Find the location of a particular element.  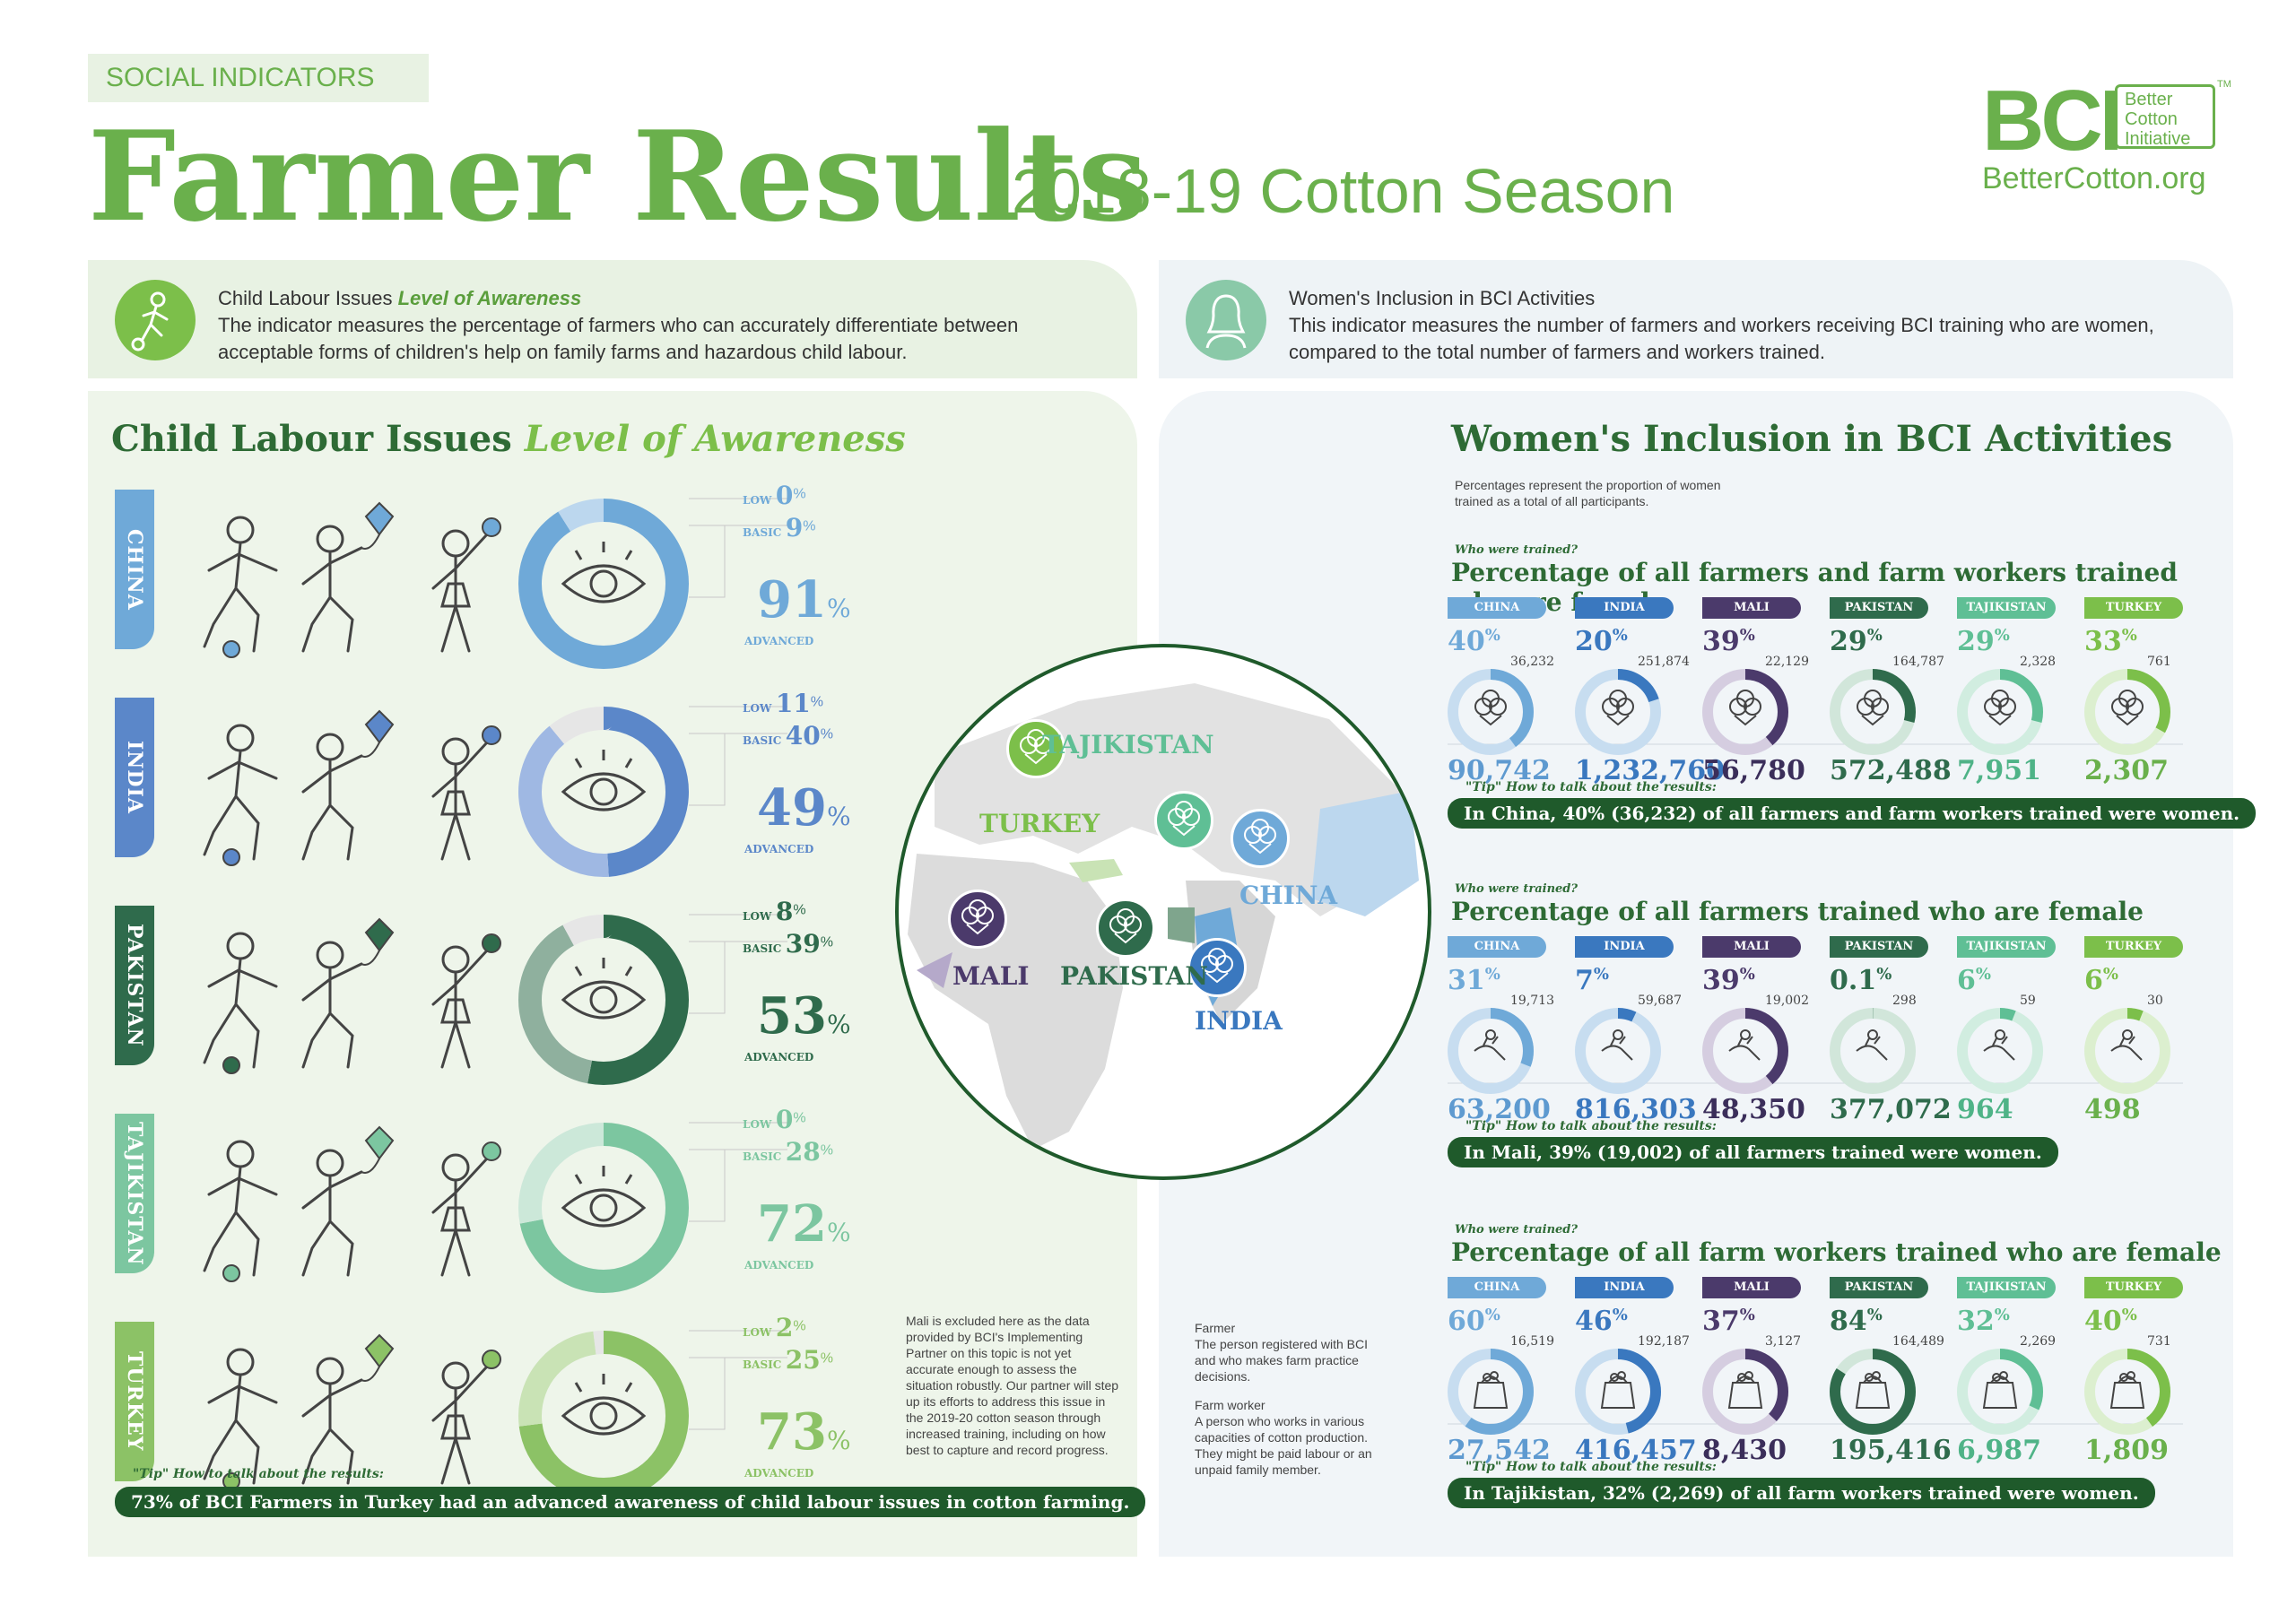

total-trained: 56,780 is located at coordinates (1753, 770).